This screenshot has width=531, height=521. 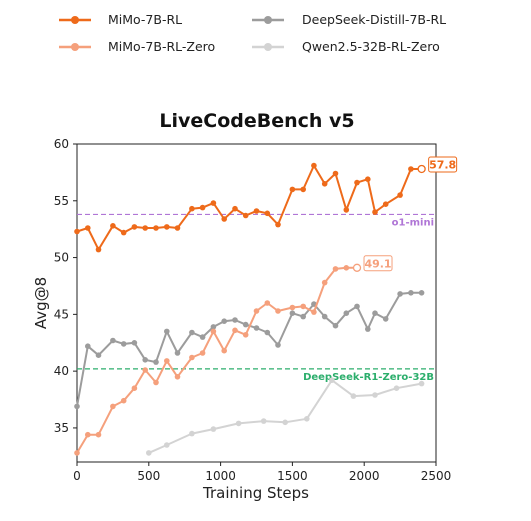 What do you see at coordinates (364, 476) in the screenshot?
I see `x-tick-label-4: 2000` at bounding box center [364, 476].